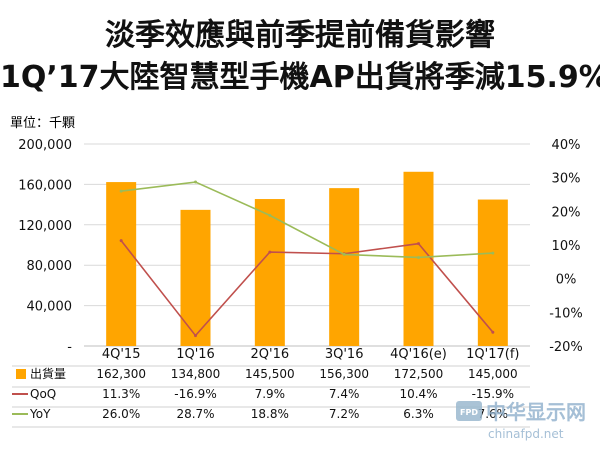 The image size is (600, 450). What do you see at coordinates (121, 414) in the screenshot?
I see `data-label: 26.0%` at bounding box center [121, 414].